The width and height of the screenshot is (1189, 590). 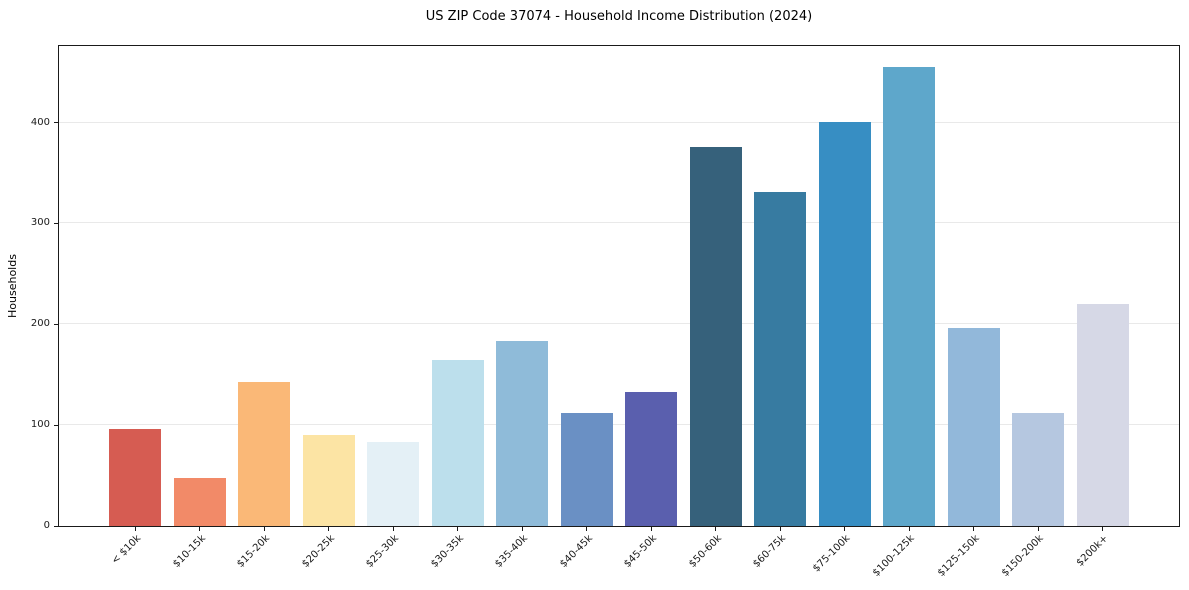 What do you see at coordinates (780, 359) in the screenshot?
I see `bar-60-75k` at bounding box center [780, 359].